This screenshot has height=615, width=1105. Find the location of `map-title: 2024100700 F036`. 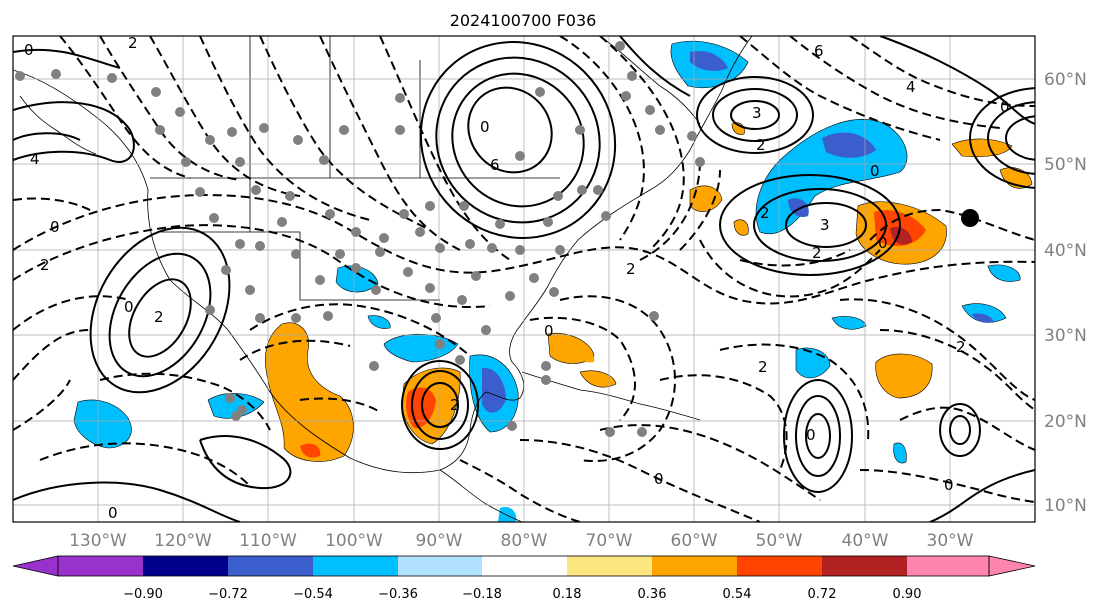

map-title: 2024100700 F036 is located at coordinates (523, 20).